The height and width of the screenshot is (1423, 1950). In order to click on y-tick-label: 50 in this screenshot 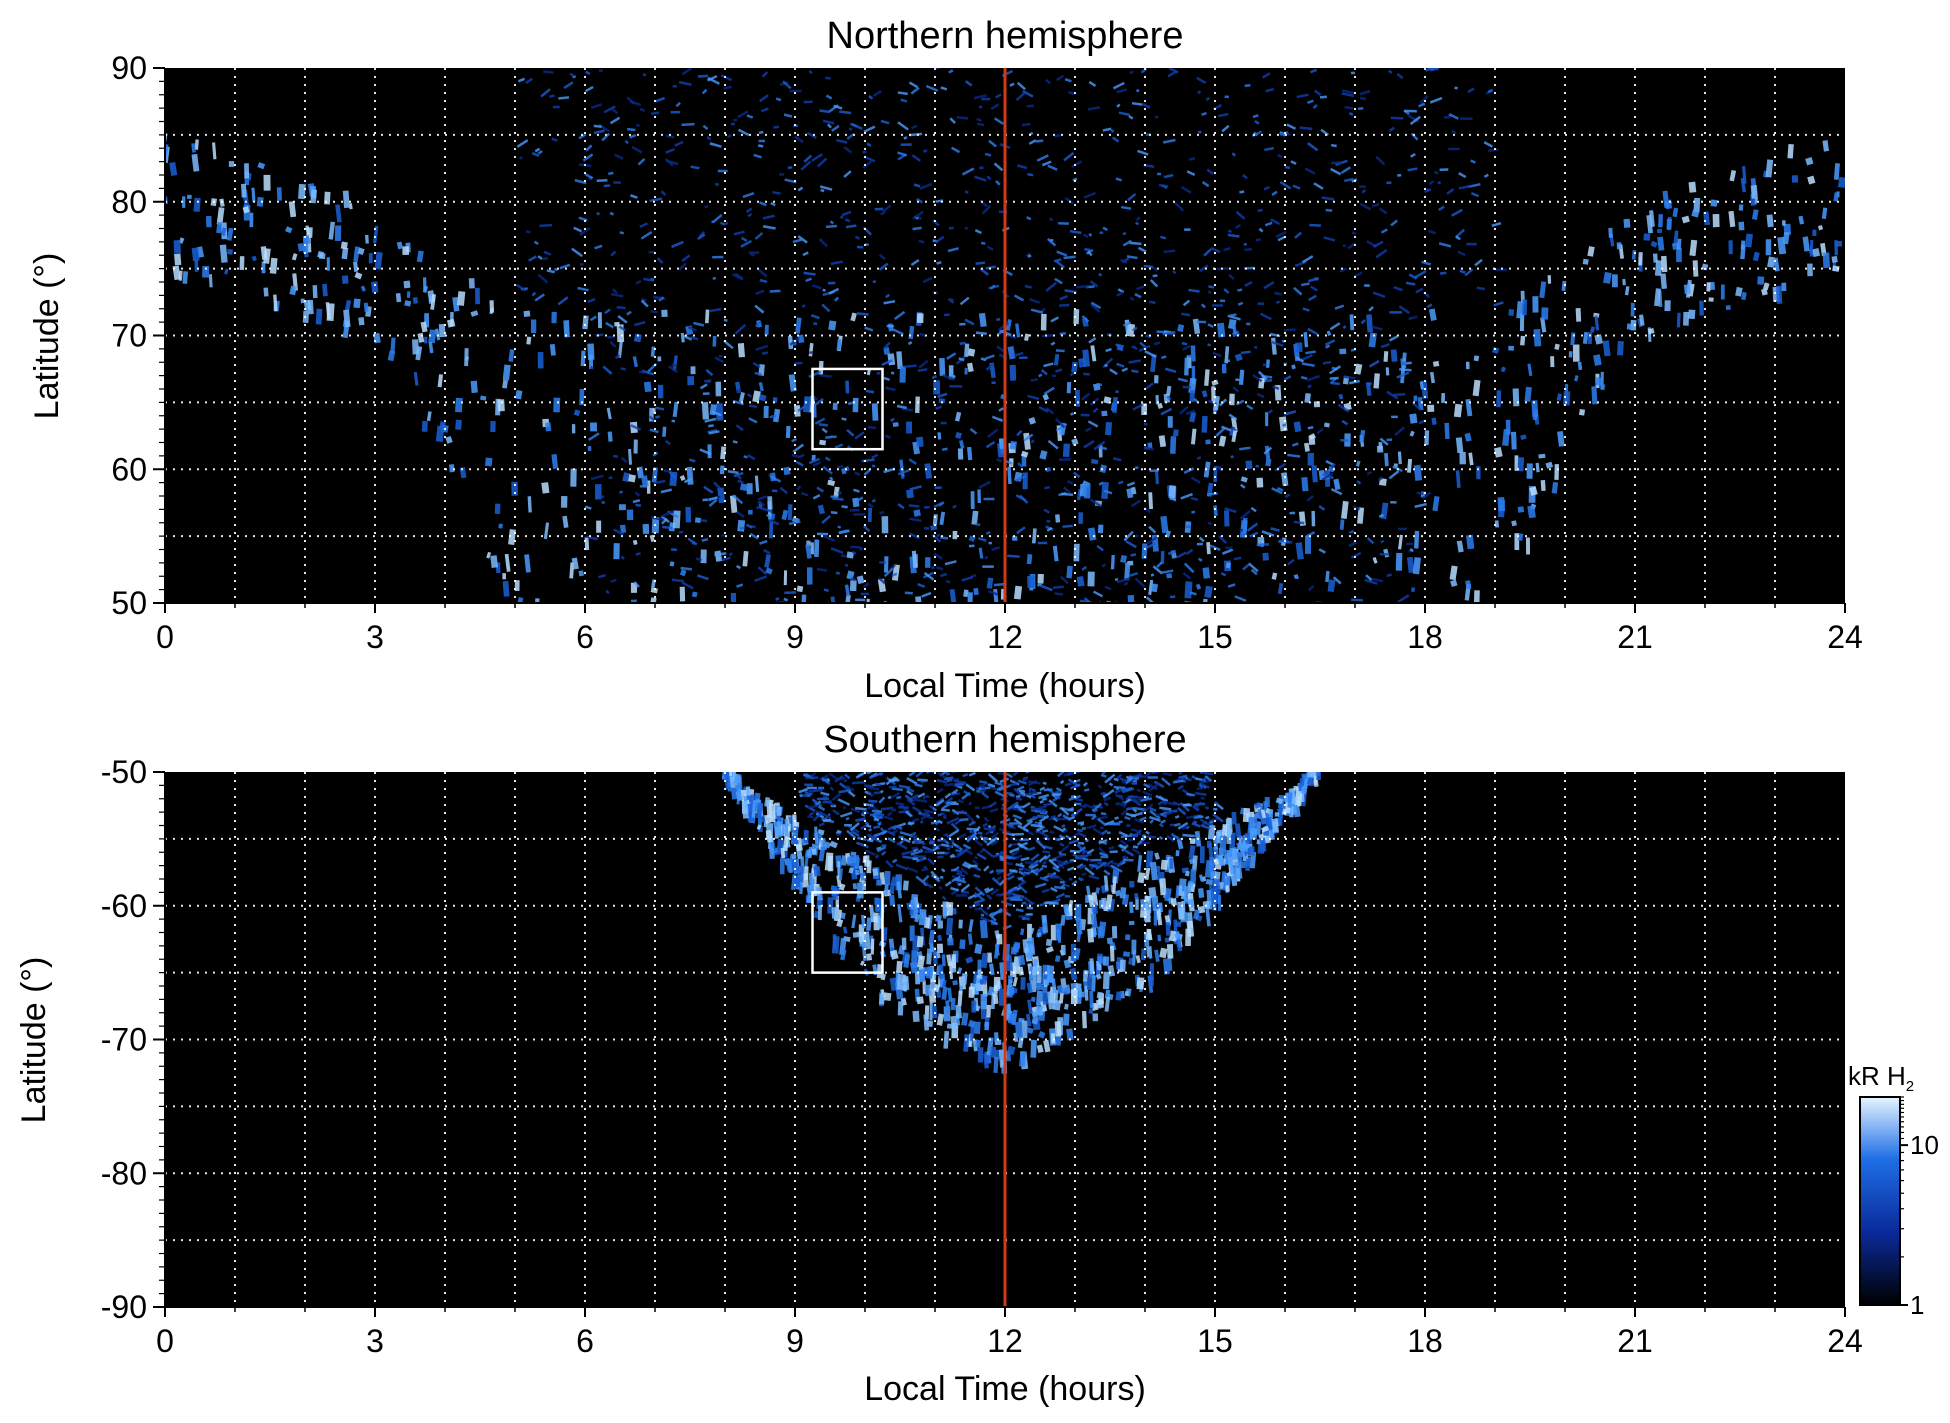, I will do `click(129, 603)`.